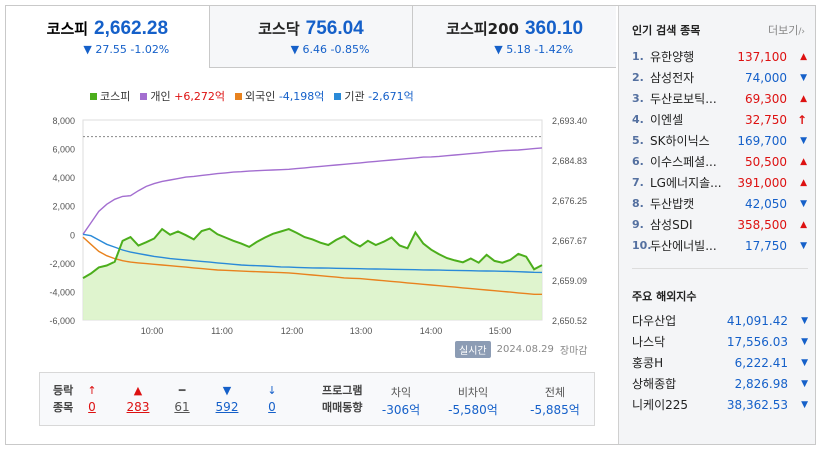 This screenshot has height=449, width=820. I want to click on stock-name: 이엔셀, so click(667, 120).